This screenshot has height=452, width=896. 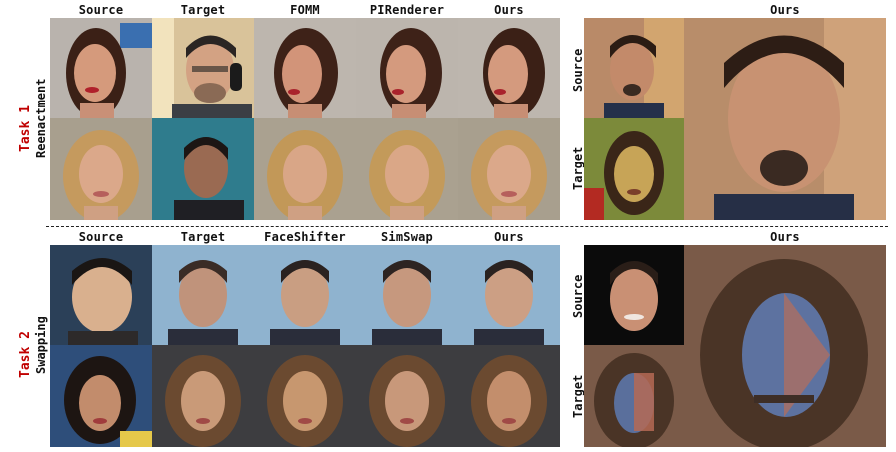 I want to click on task1-col-fomm: FOMM, so click(x=305, y=10).